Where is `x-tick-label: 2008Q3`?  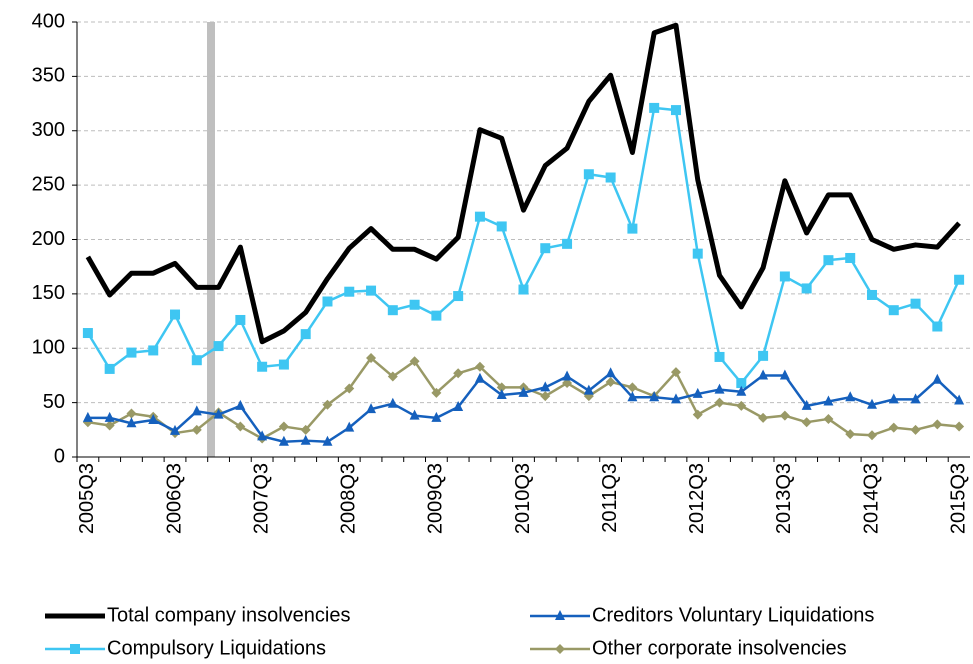 x-tick-label: 2008Q3 is located at coordinates (349, 498).